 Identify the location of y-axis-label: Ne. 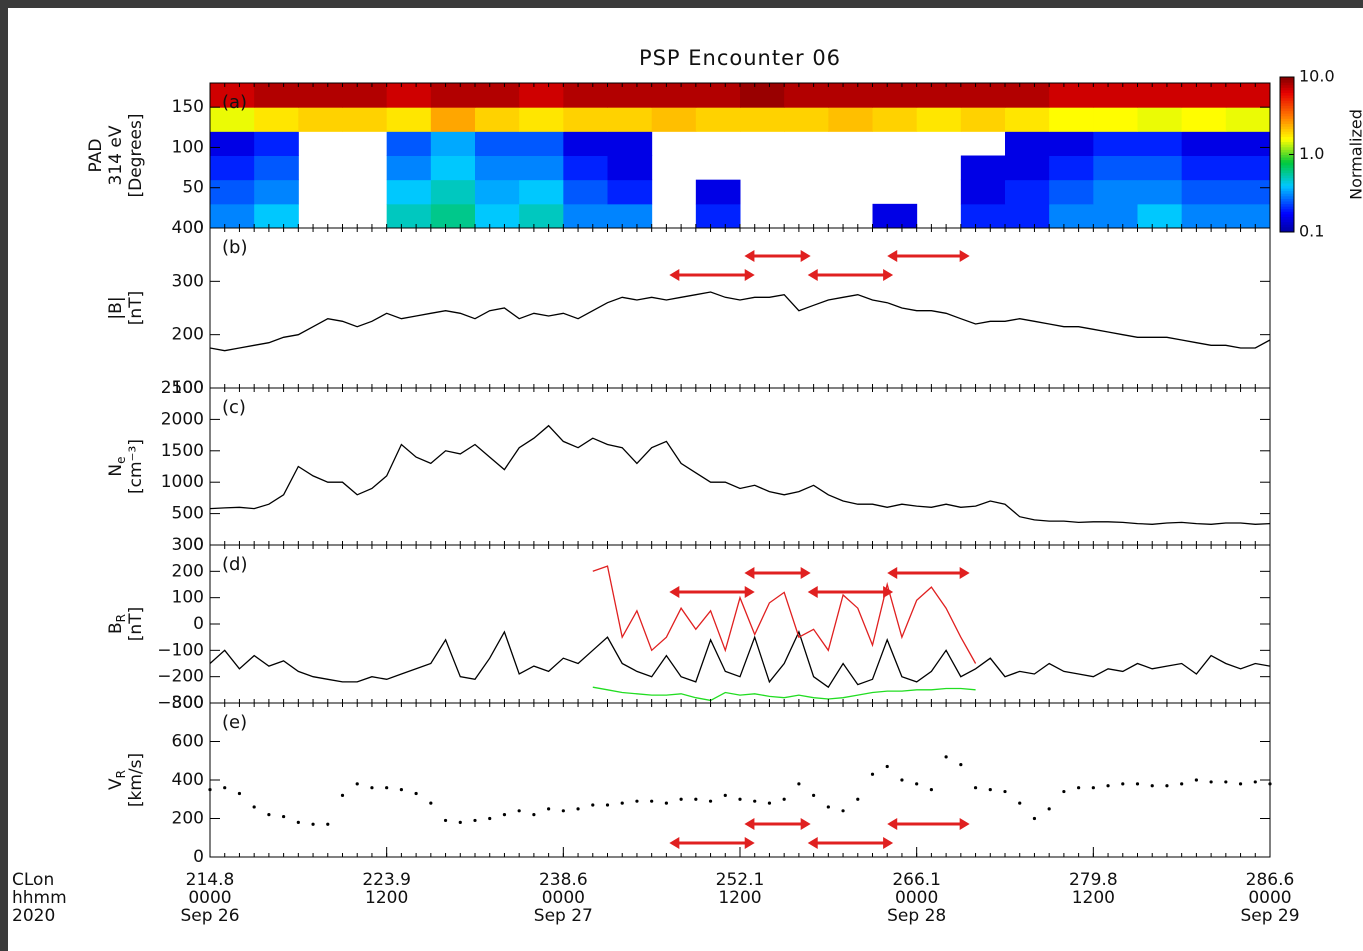
(117, 466).